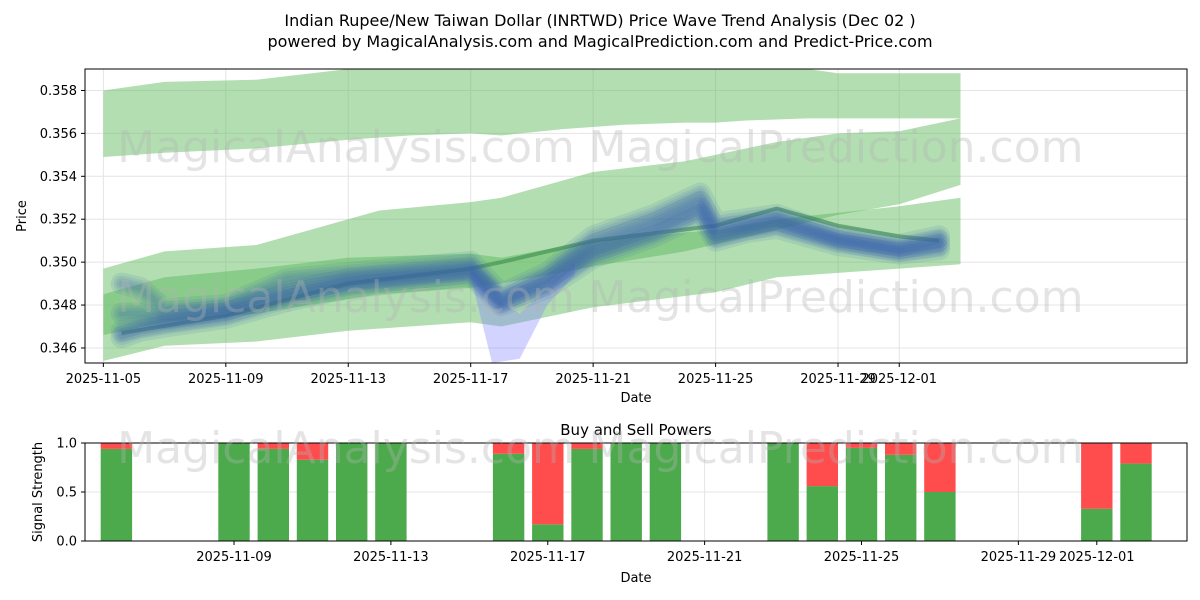  What do you see at coordinates (66, 542) in the screenshot?
I see `sub-y-tick-label: 0.0` at bounding box center [66, 542].